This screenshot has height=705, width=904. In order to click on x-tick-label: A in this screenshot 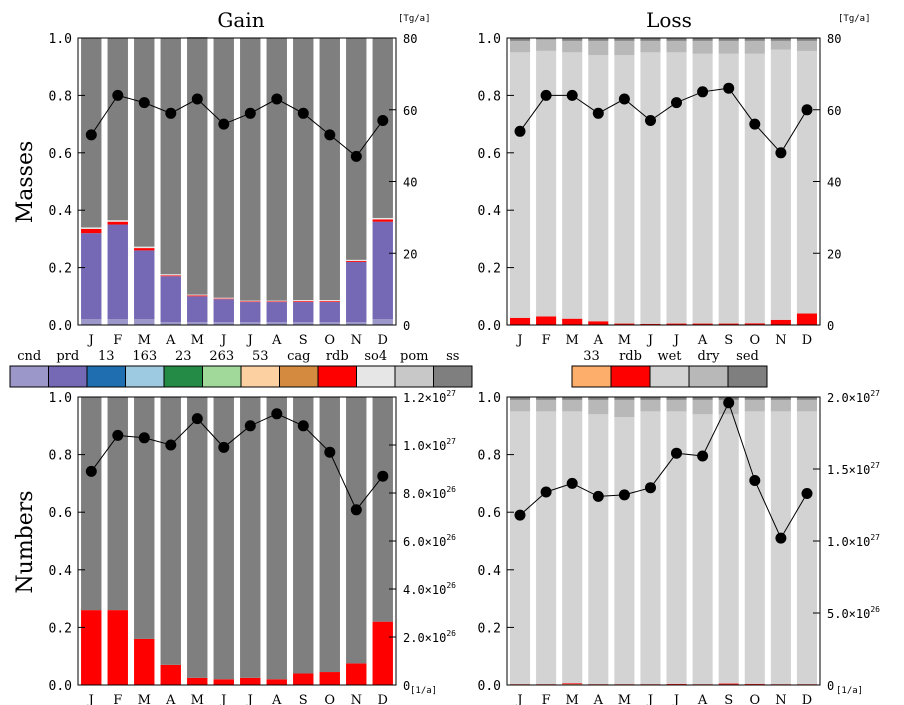, I will do `click(702, 699)`.